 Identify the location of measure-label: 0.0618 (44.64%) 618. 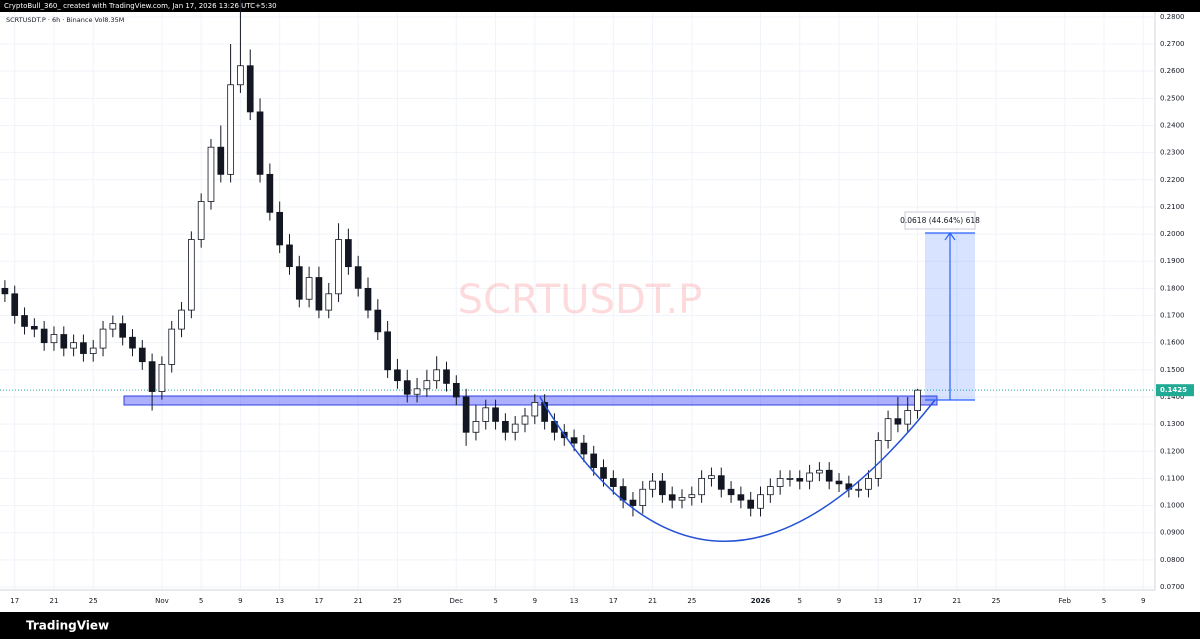
(940, 220).